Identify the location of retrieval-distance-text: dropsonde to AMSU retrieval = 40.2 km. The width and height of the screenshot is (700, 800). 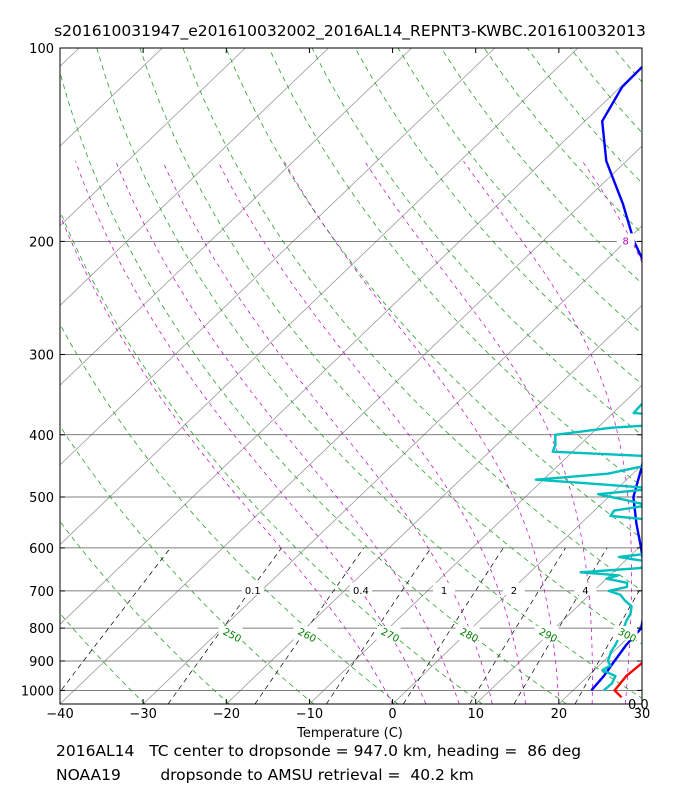
(317, 775).